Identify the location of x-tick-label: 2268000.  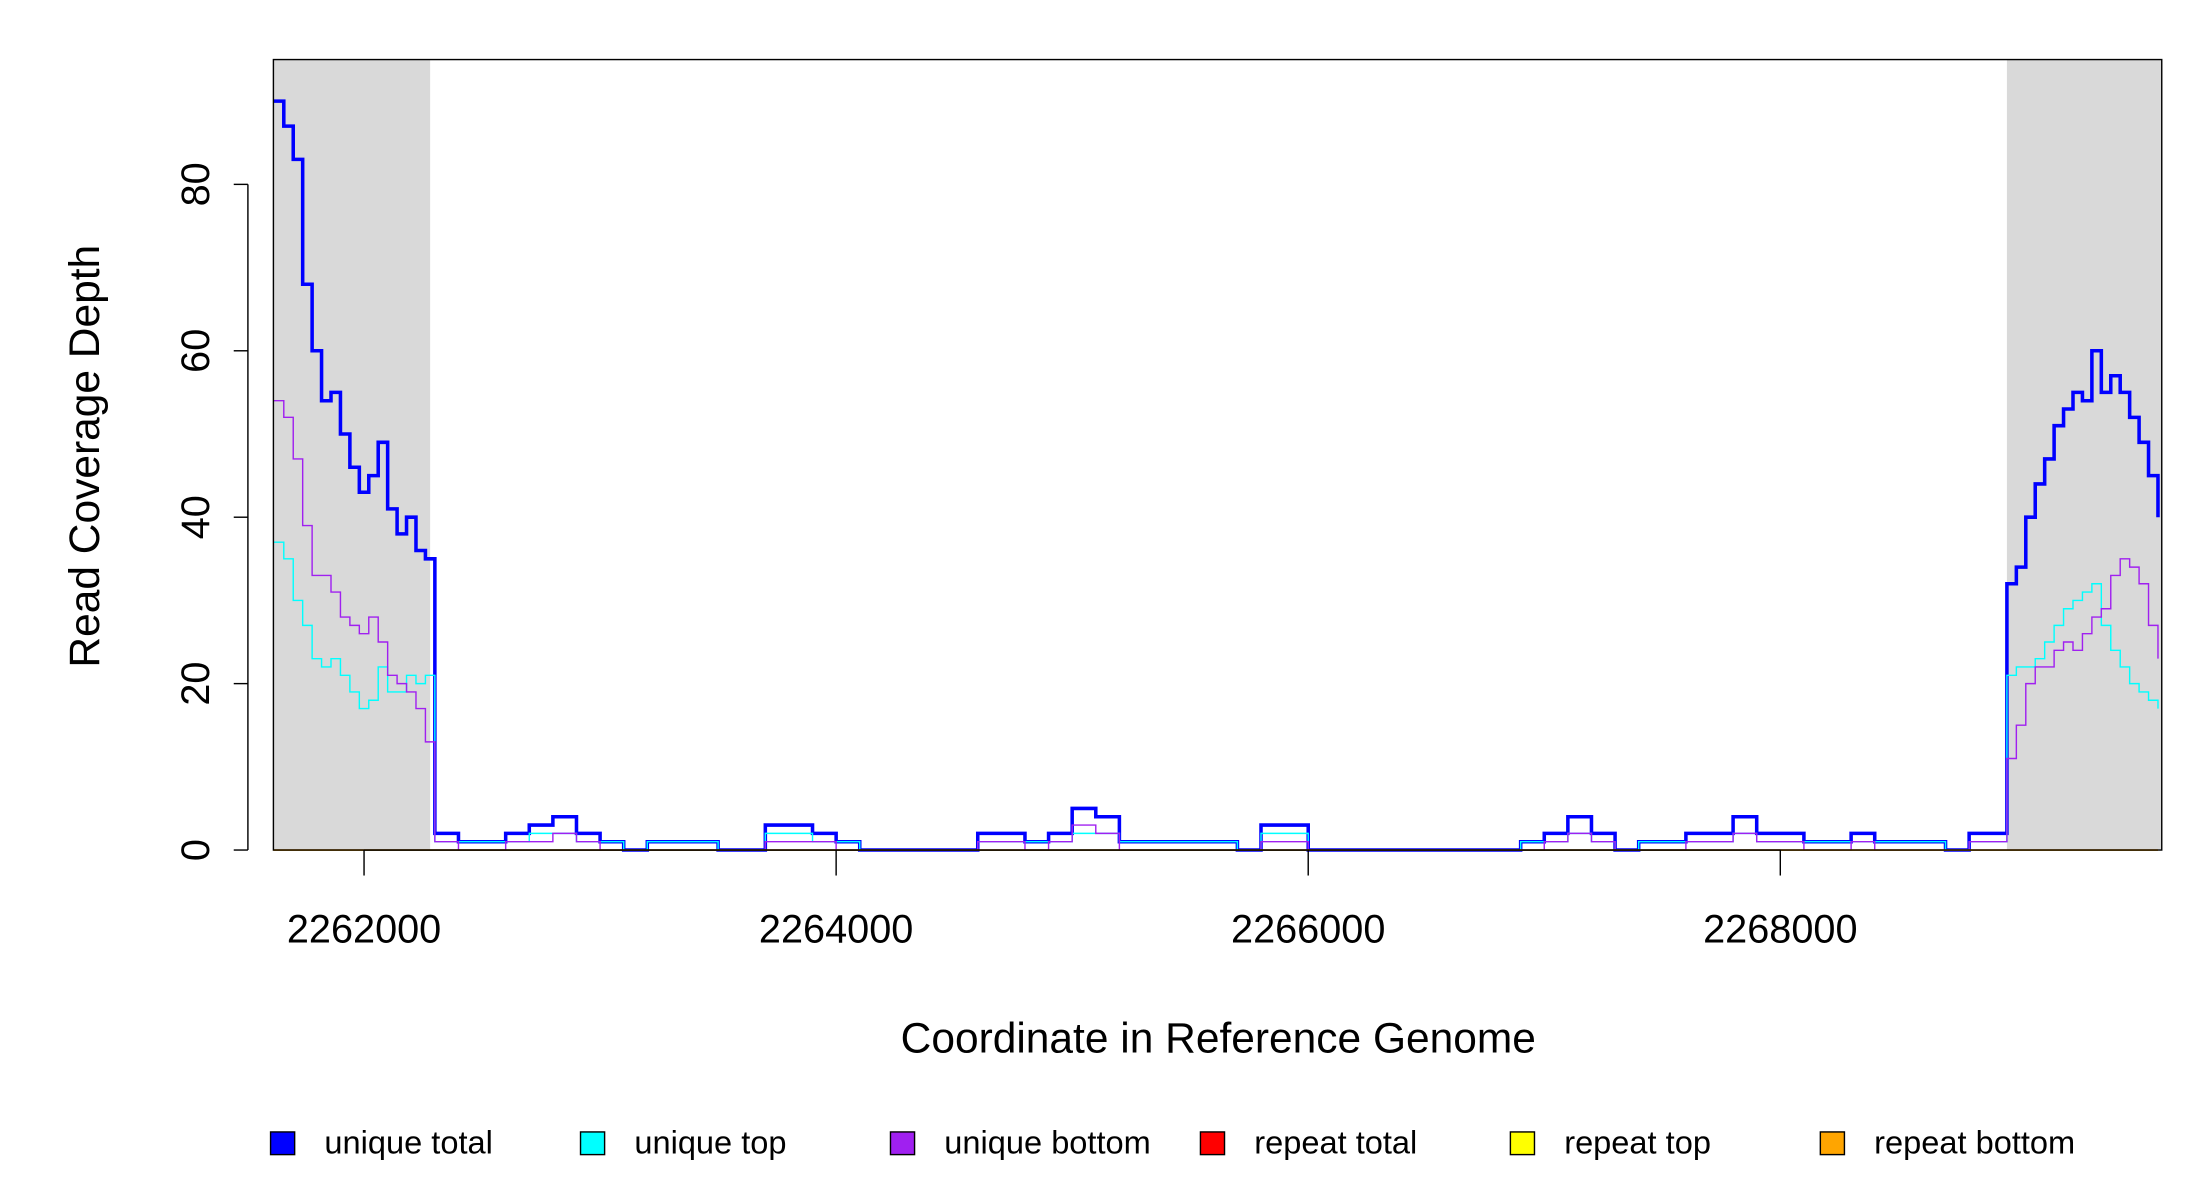
(1780, 930).